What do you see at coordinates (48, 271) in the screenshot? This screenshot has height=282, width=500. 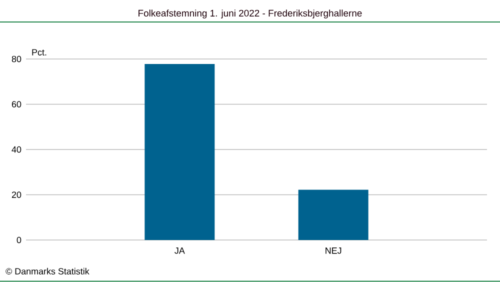 I see `text: © Danmarks Statistik` at bounding box center [48, 271].